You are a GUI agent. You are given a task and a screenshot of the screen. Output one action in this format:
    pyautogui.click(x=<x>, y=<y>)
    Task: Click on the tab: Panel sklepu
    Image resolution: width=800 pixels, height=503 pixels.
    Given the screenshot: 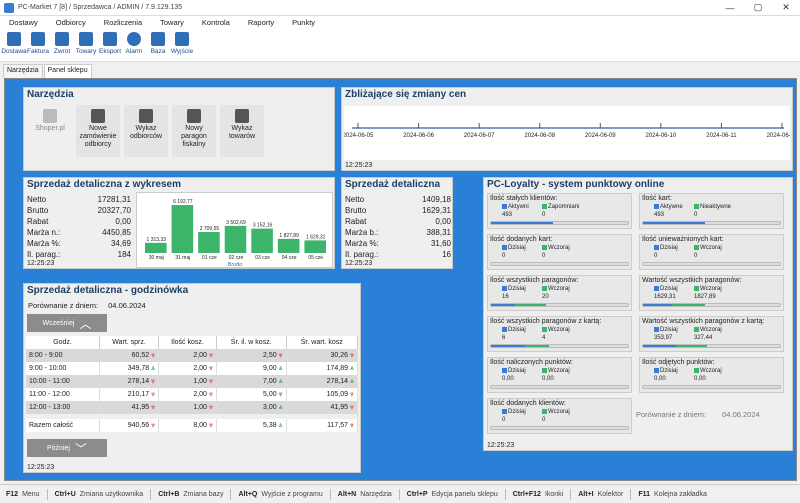 What is the action you would take?
    pyautogui.click(x=67, y=71)
    